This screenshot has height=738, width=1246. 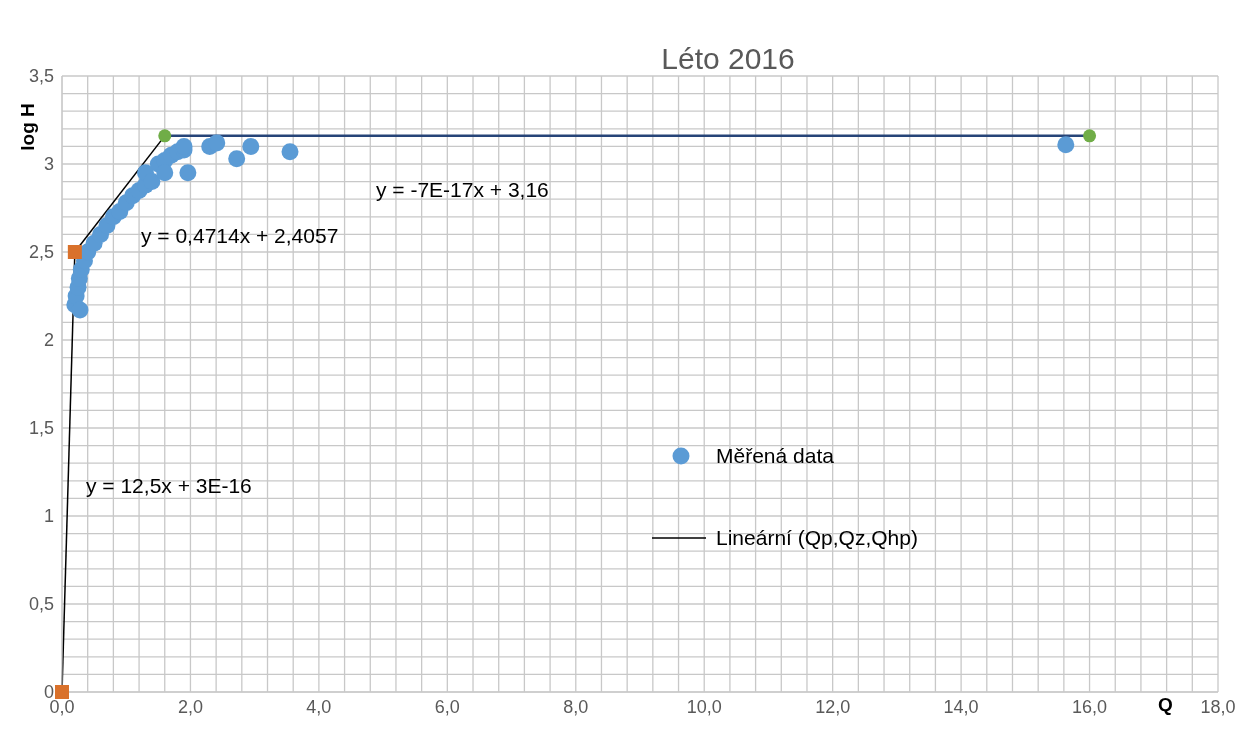 What do you see at coordinates (704, 706) in the screenshot?
I see `x-tick-label: 10,0` at bounding box center [704, 706].